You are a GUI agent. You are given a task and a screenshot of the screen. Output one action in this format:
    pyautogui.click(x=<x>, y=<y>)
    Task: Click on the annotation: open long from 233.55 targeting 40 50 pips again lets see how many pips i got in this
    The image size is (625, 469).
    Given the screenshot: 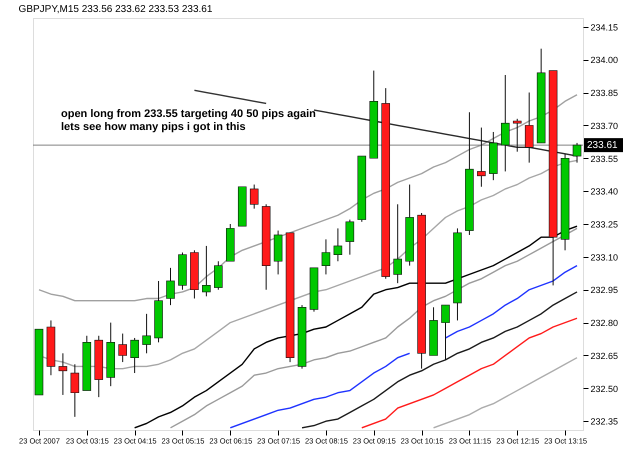 What is the action you would take?
    pyautogui.click(x=188, y=120)
    